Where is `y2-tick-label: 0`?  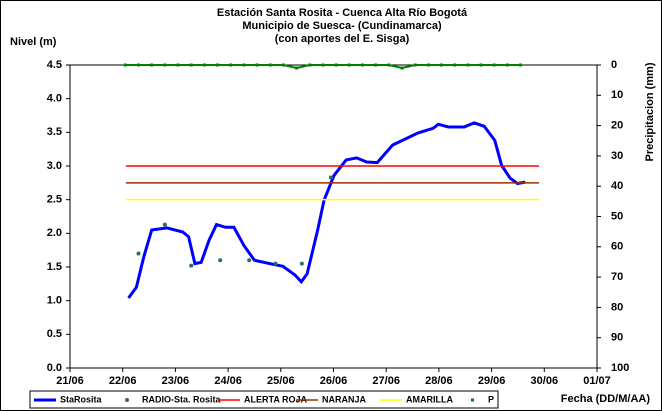
y2-tick-label: 0 is located at coordinates (614, 65).